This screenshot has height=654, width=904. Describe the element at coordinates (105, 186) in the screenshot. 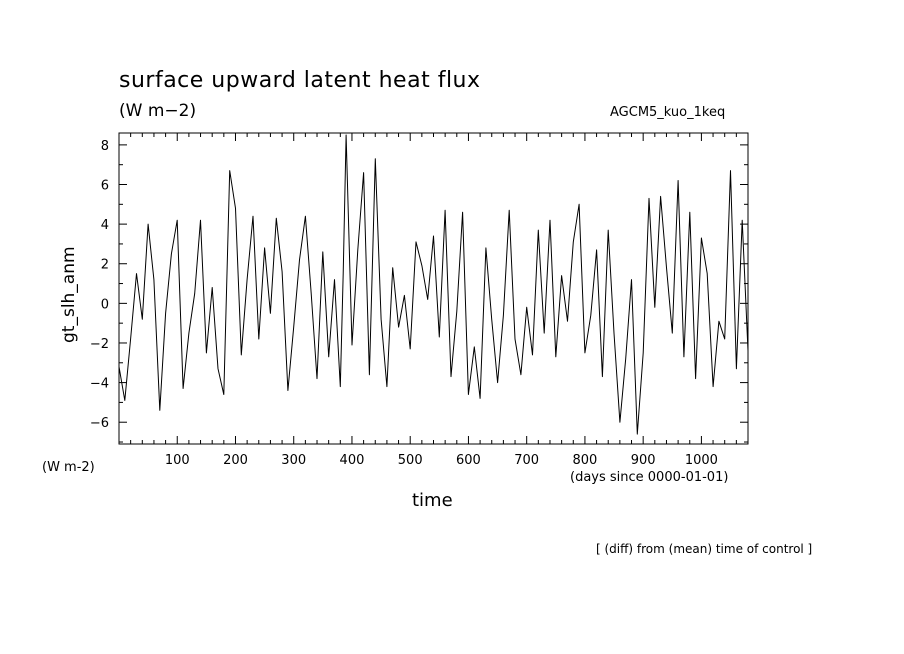

I see `y-tick-label: 6` at that location.